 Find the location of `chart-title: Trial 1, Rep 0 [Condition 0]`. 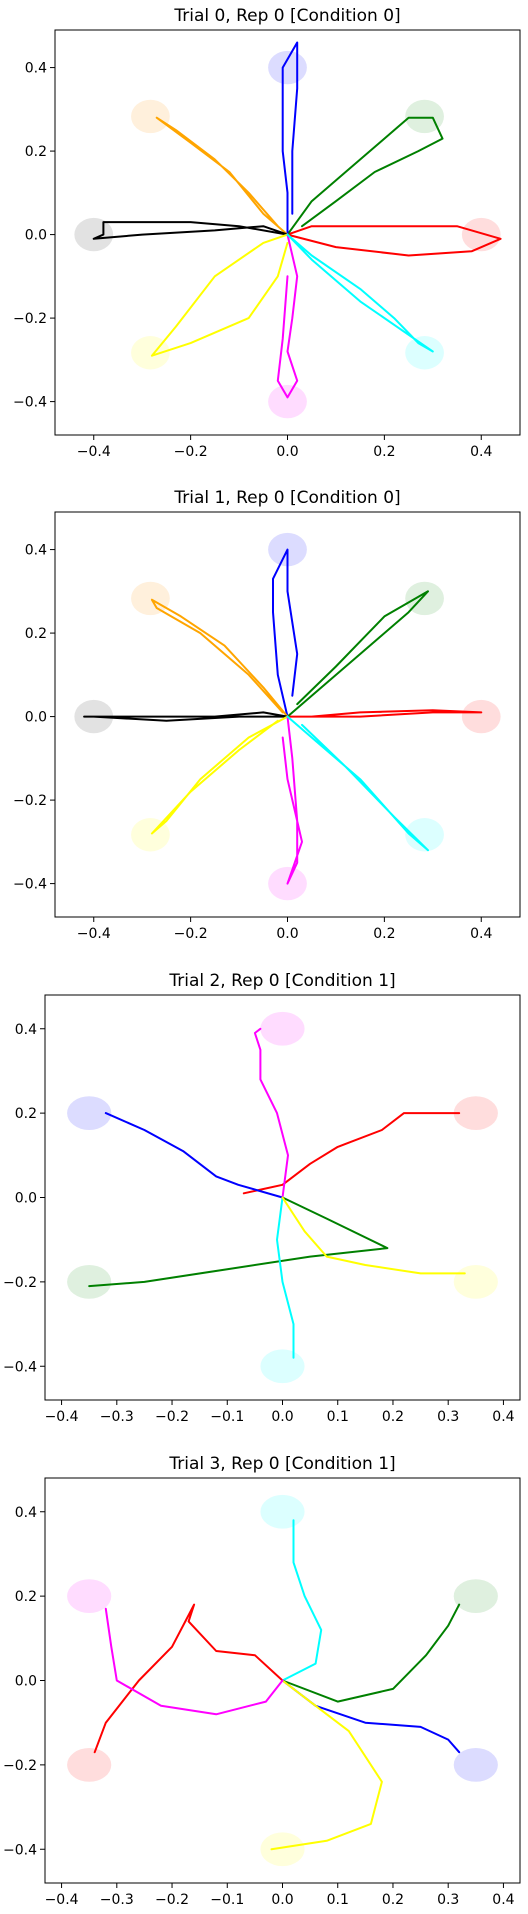

chart-title: Trial 1, Rep 0 [Condition 0] is located at coordinates (286, 498).